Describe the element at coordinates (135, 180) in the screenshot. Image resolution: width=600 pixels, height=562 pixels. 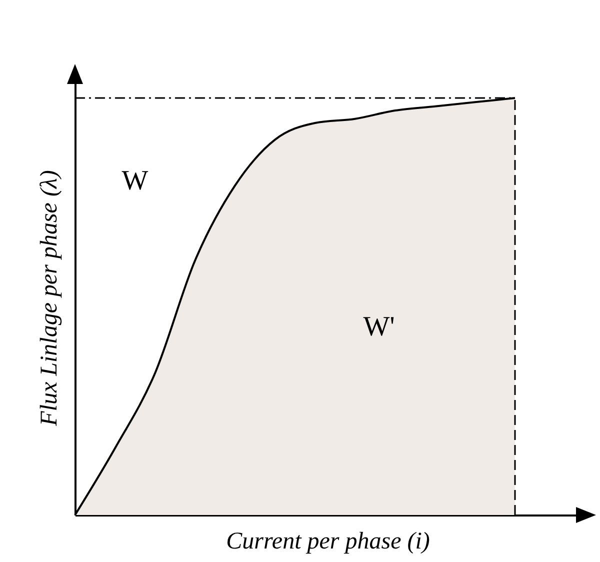
I see `annotation: W` at that location.